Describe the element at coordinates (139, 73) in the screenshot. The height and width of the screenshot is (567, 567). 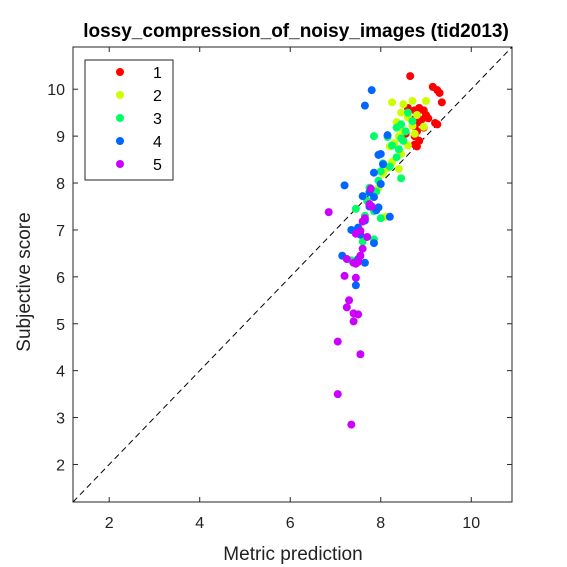
I see `legend-item: 1` at that location.